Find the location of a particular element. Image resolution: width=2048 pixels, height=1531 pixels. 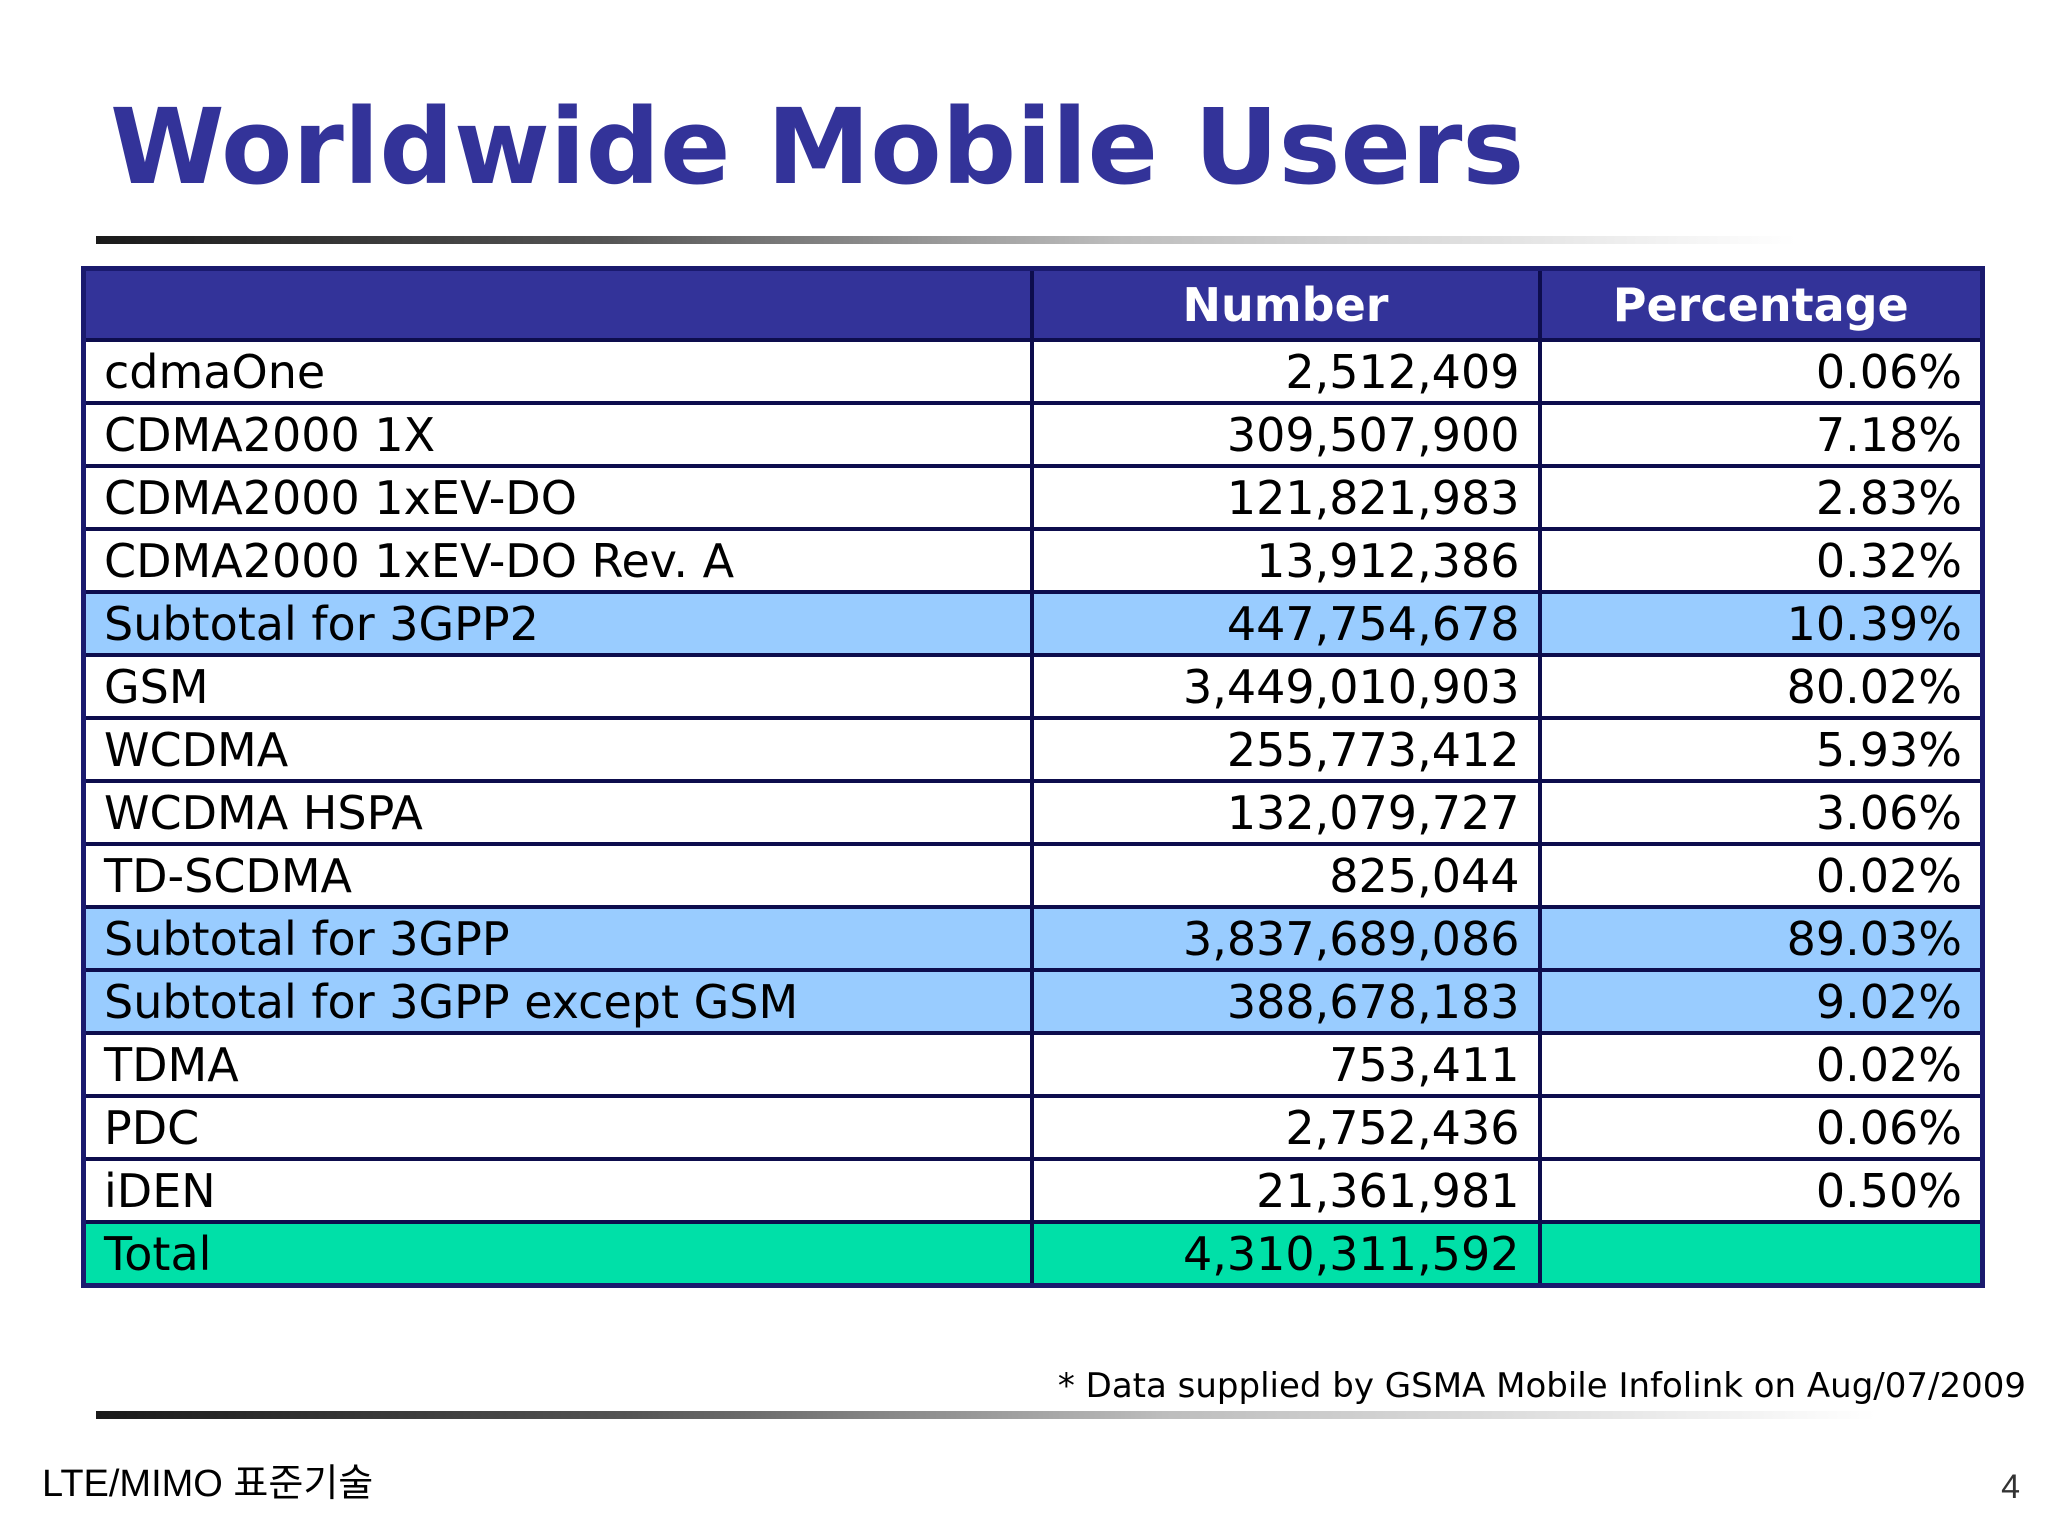

row-label: cdmaOne is located at coordinates (557, 371).